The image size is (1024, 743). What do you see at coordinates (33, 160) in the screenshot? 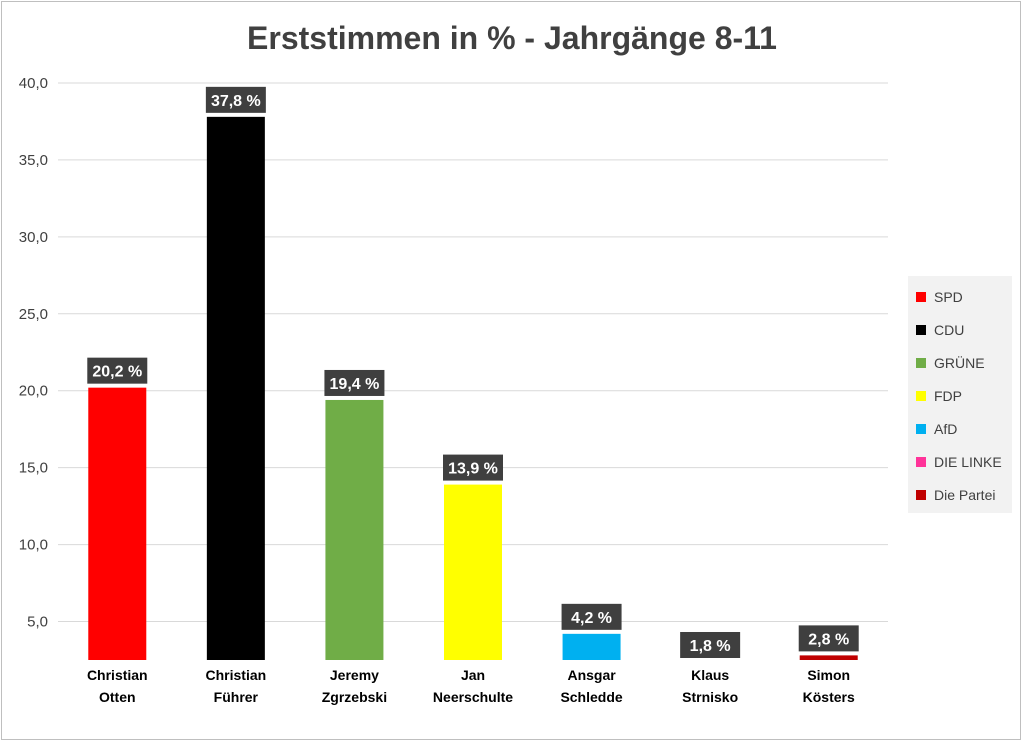
I see `y-tick-label: 35,0` at bounding box center [33, 160].